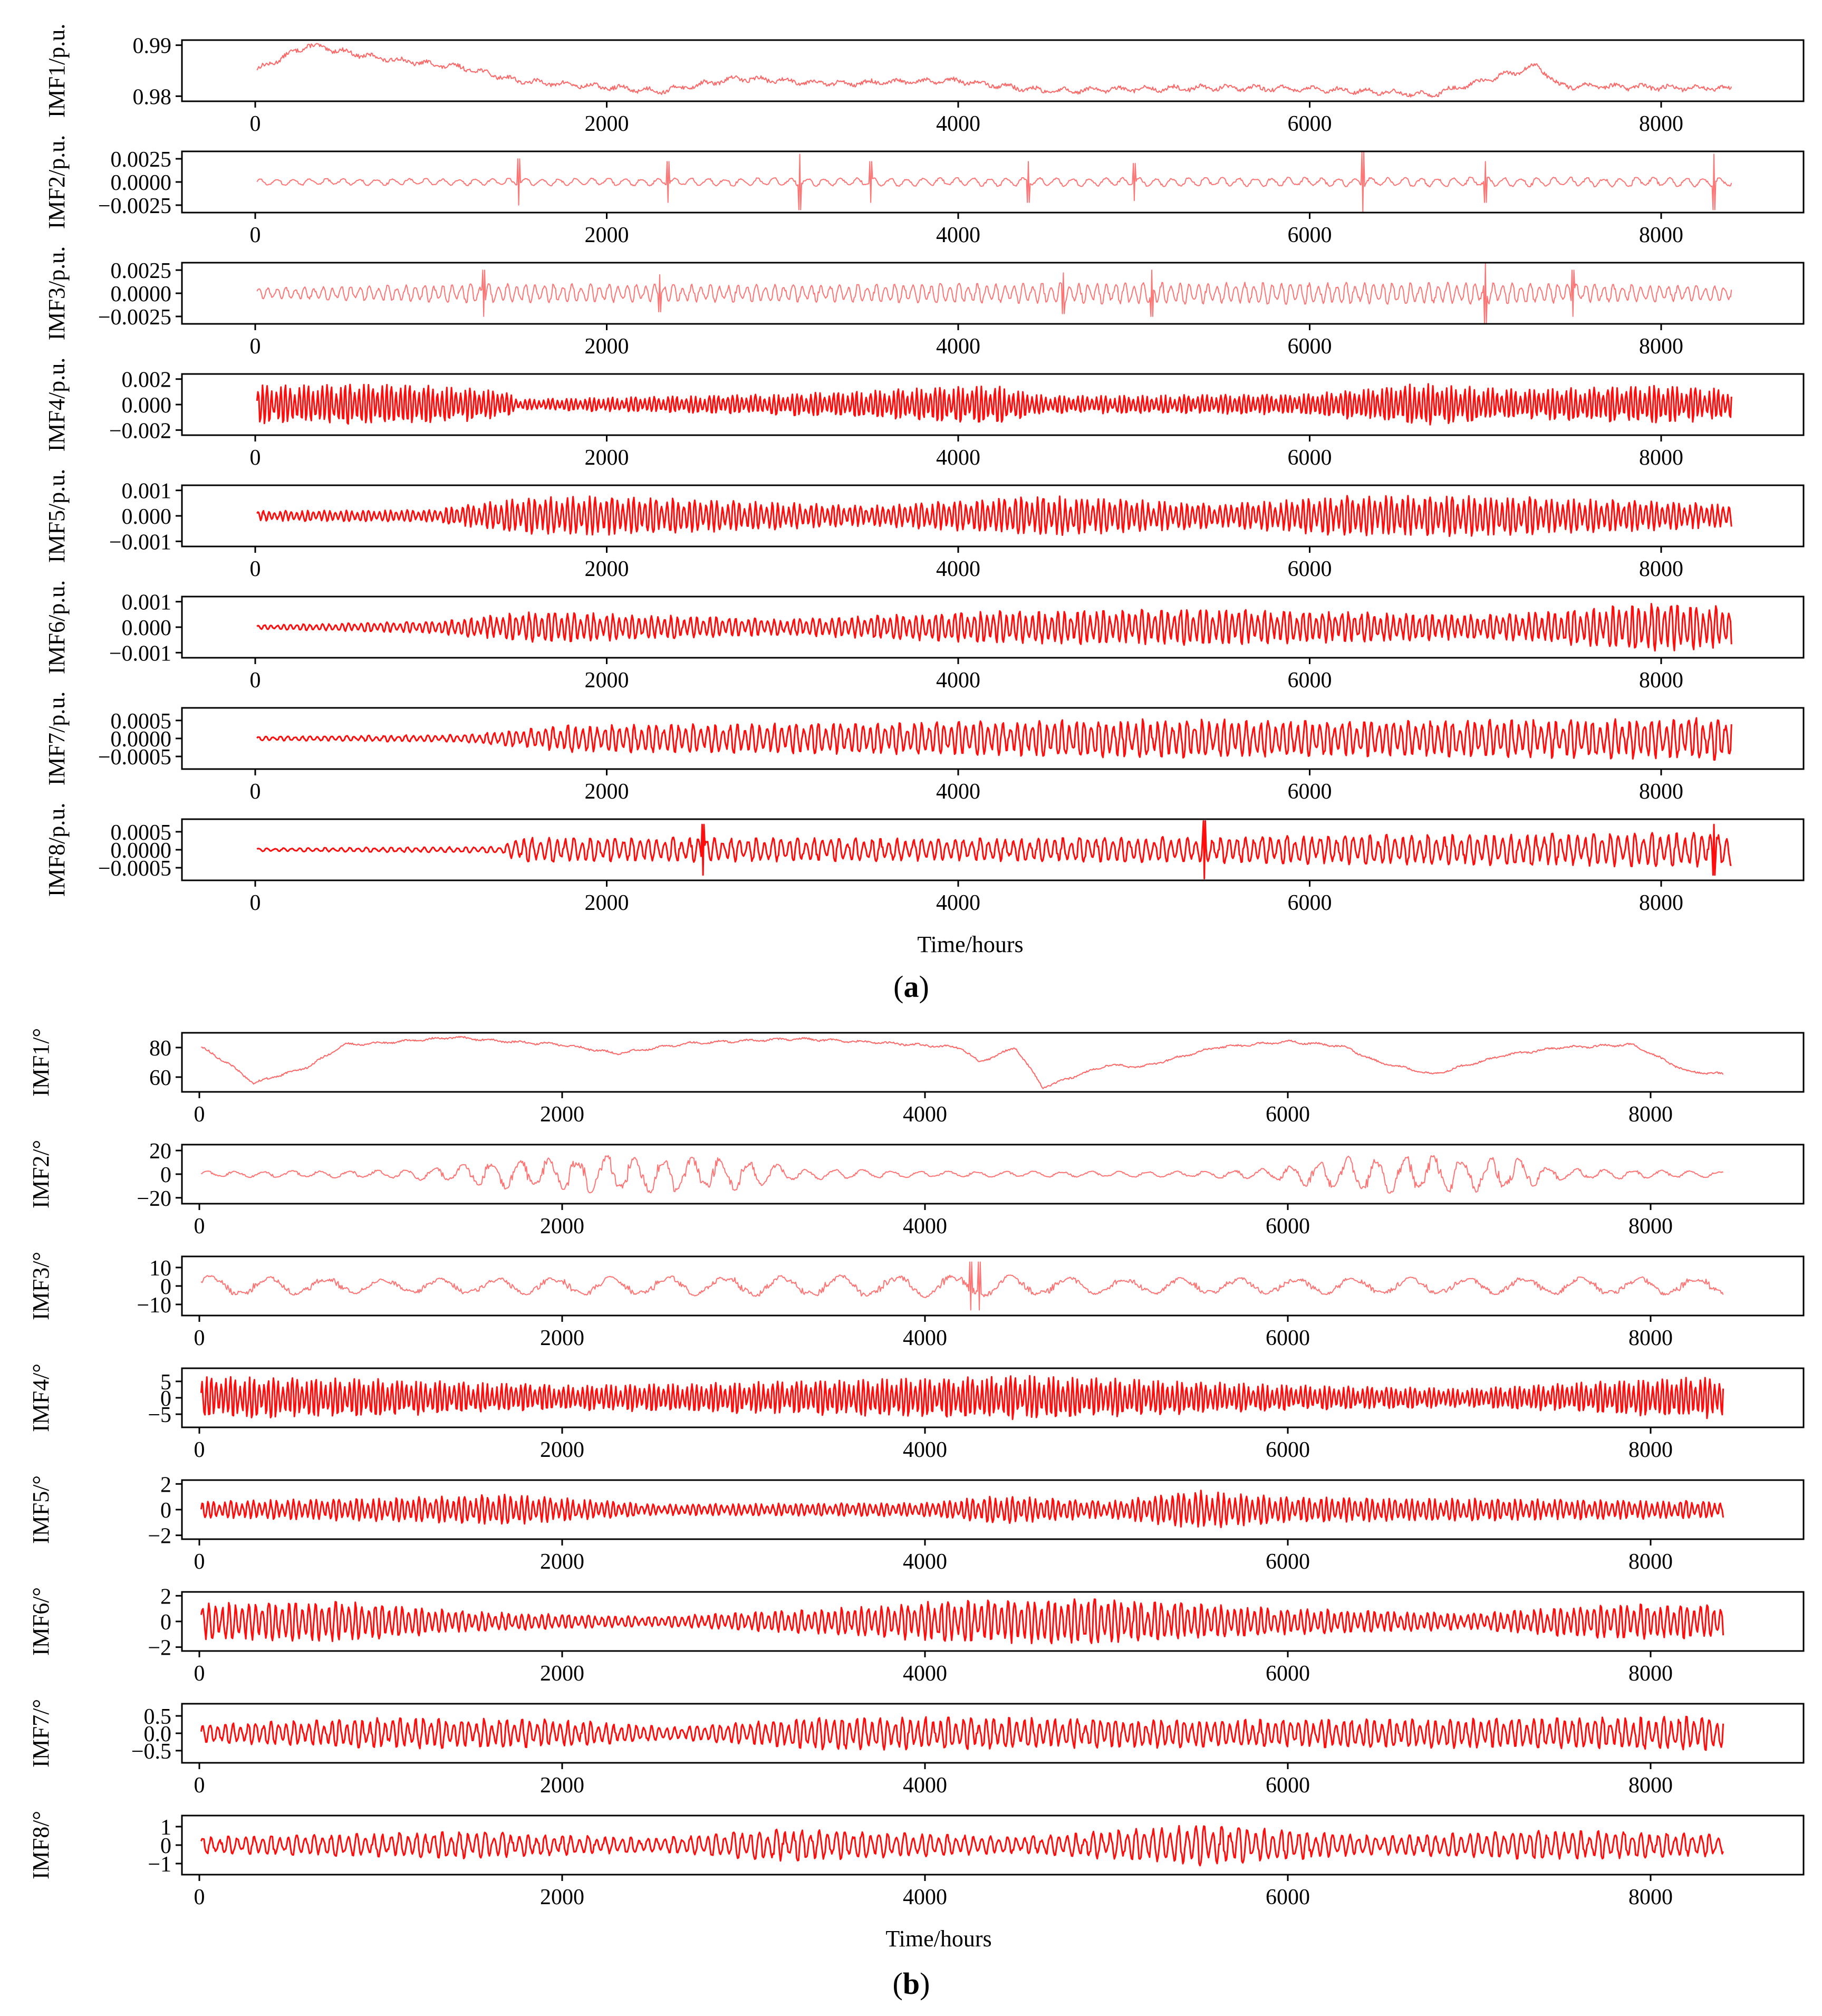 Image resolution: width=1822 pixels, height=2016 pixels. I want to click on panel-caption-letter: a, so click(911, 986).